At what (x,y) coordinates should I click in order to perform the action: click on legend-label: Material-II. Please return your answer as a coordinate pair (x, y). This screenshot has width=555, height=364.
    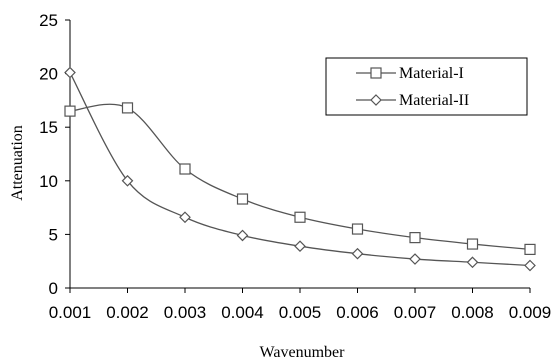
    Looking at the image, I should click on (434, 100).